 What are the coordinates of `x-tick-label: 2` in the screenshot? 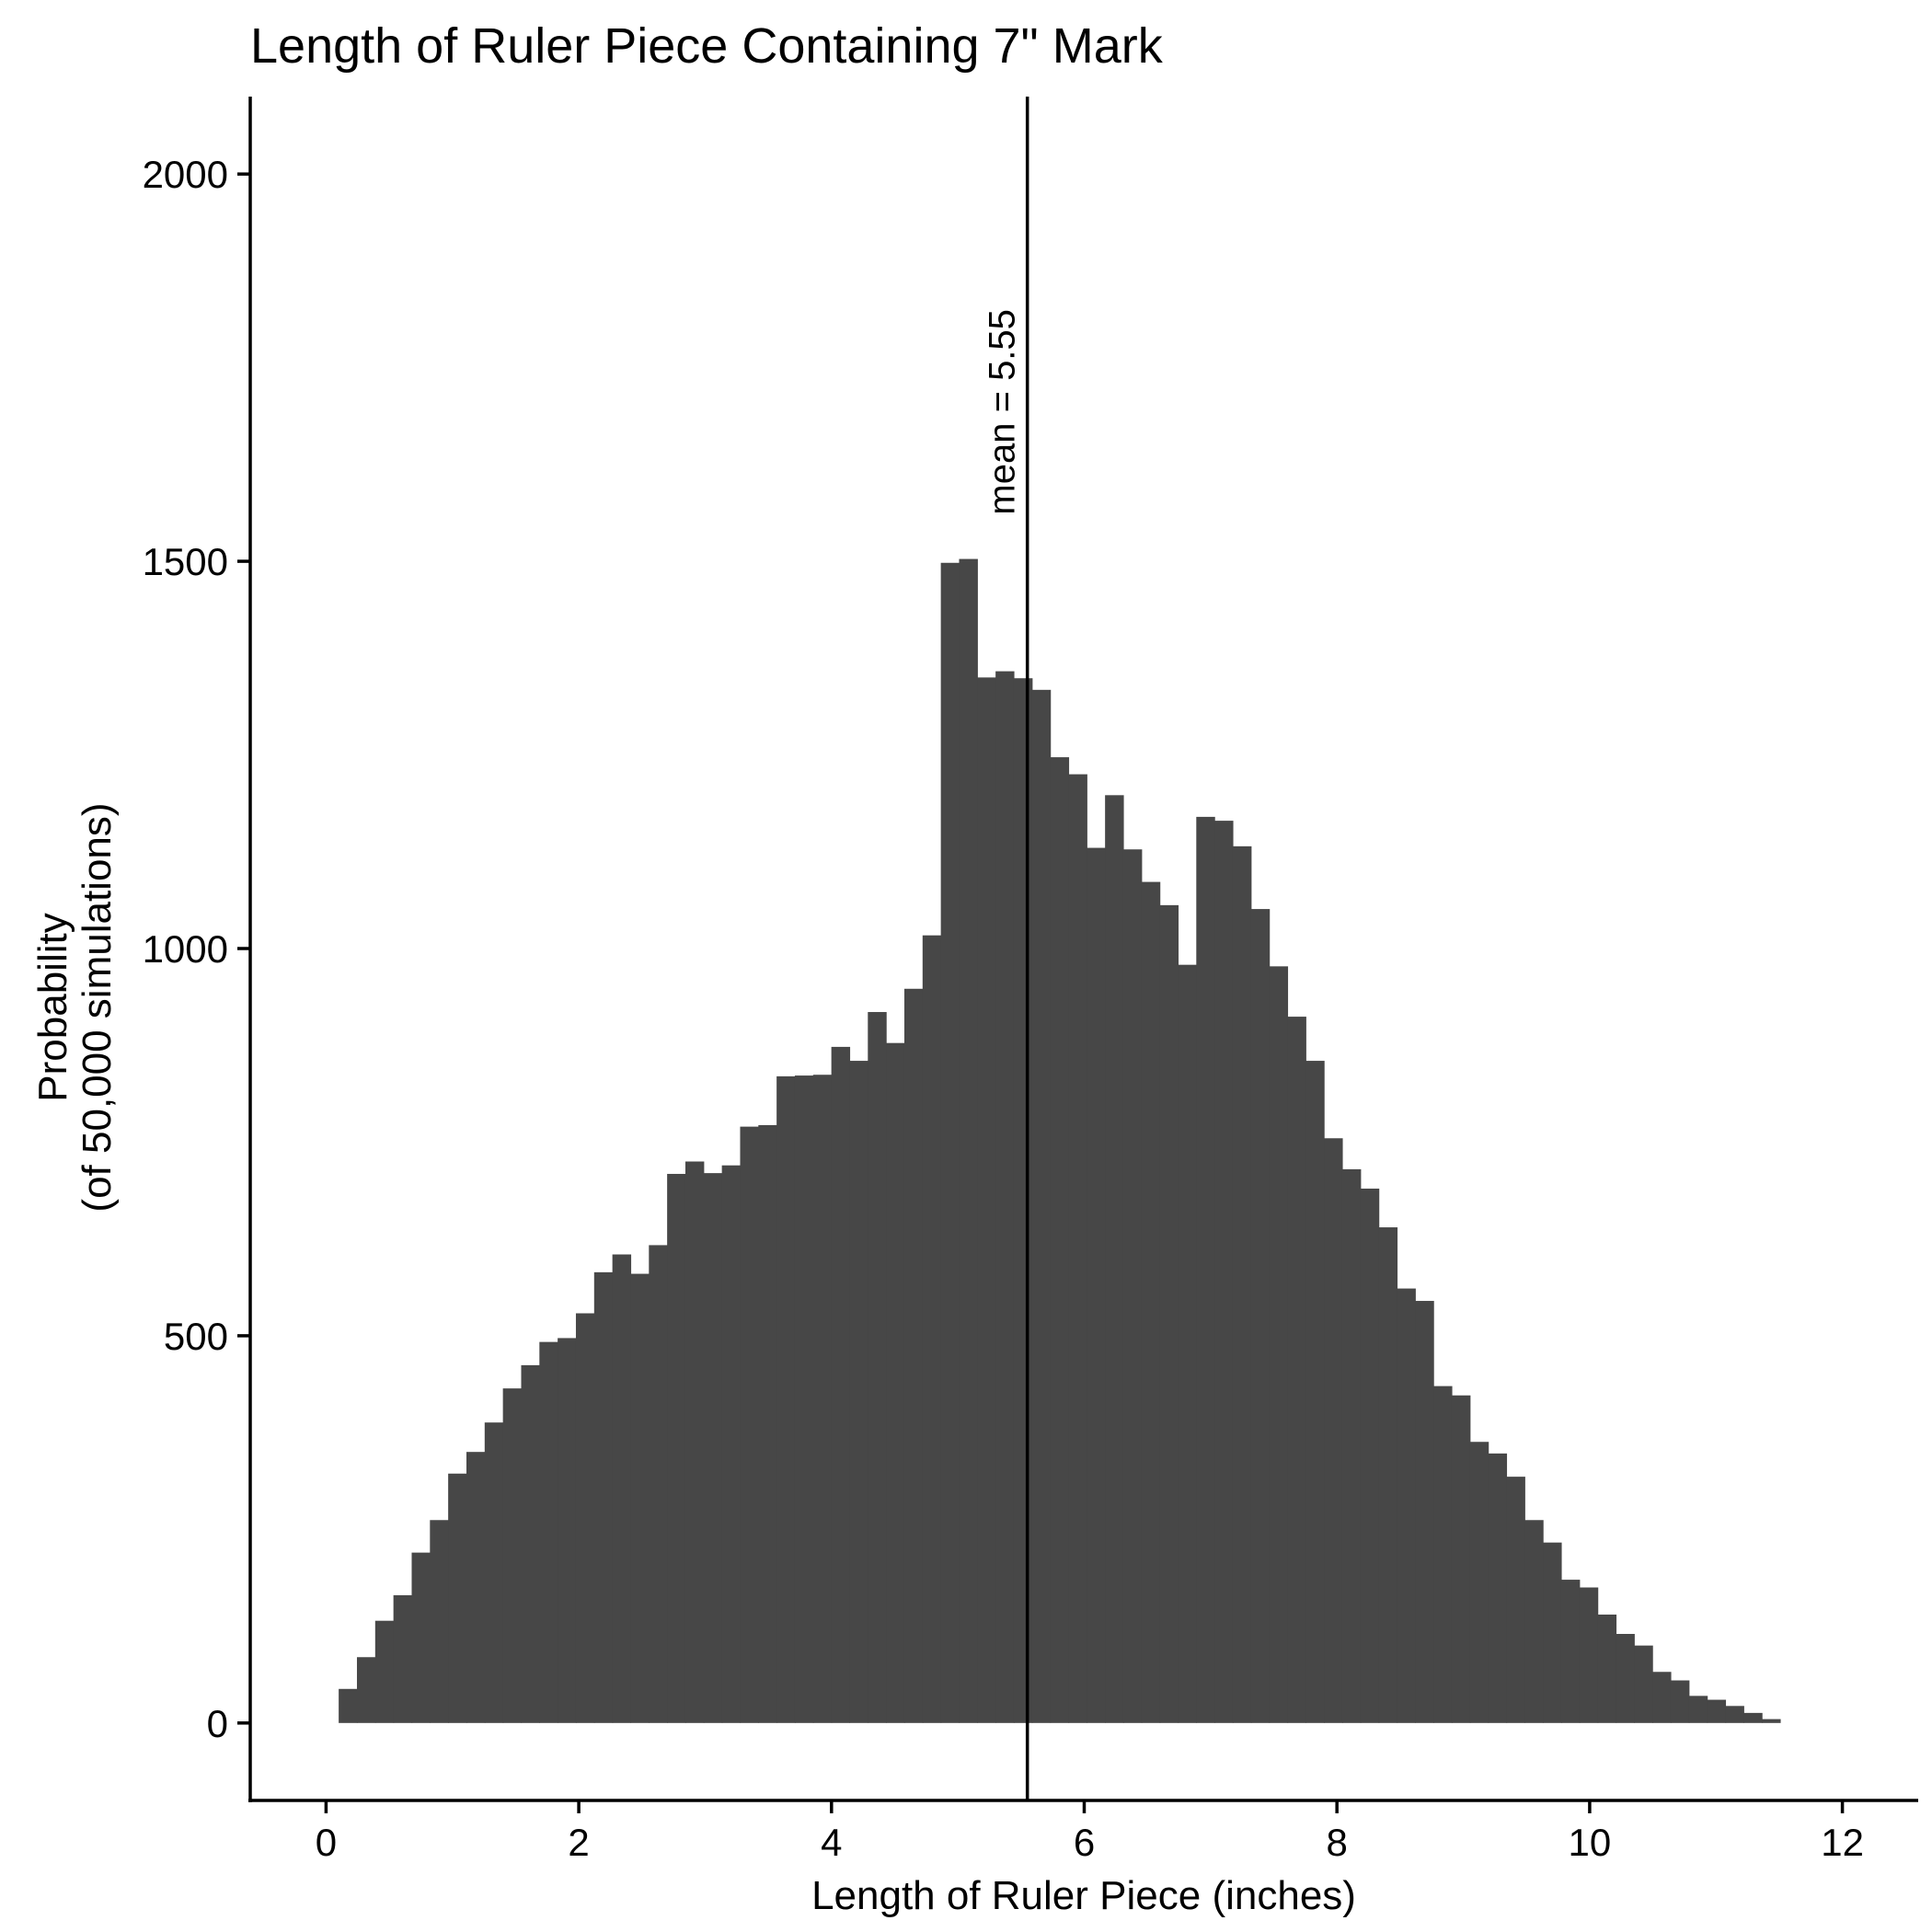 It's located at (578, 1842).